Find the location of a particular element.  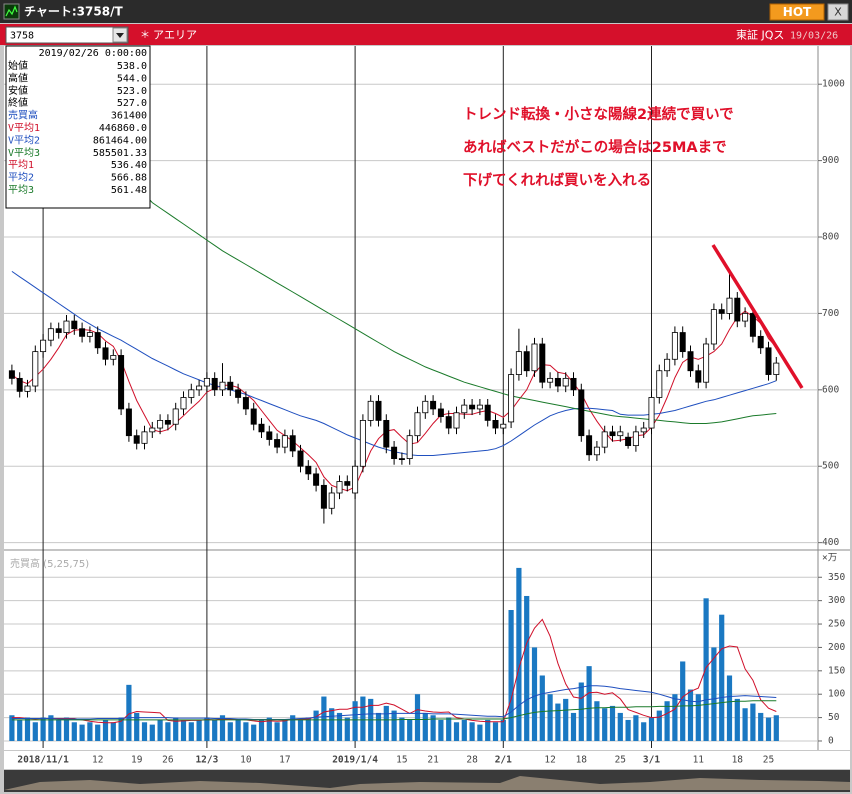

info-value: 585501.33 is located at coordinates (120, 153).